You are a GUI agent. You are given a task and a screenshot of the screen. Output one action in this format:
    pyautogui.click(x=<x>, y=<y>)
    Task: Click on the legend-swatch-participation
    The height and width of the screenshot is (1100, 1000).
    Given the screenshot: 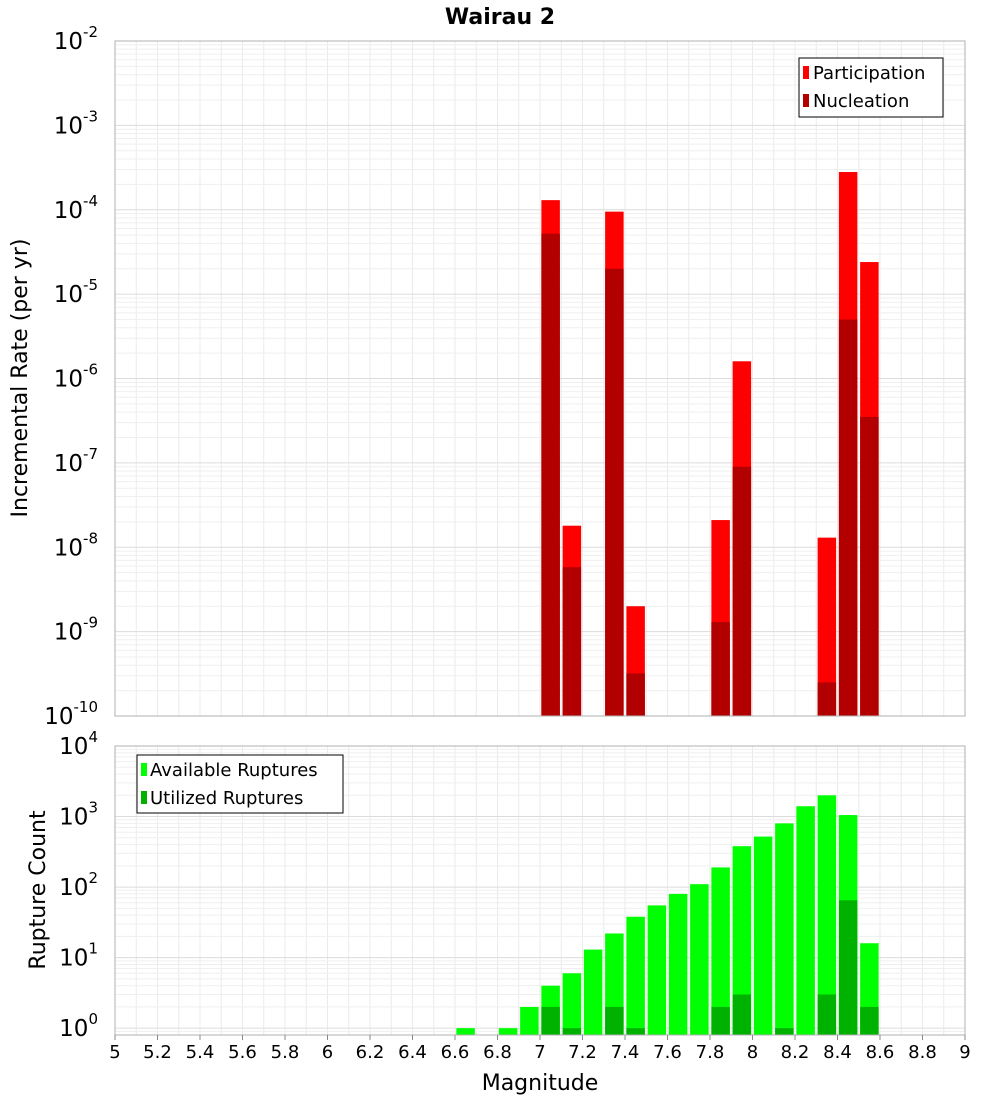 What is the action you would take?
    pyautogui.click(x=806, y=72)
    